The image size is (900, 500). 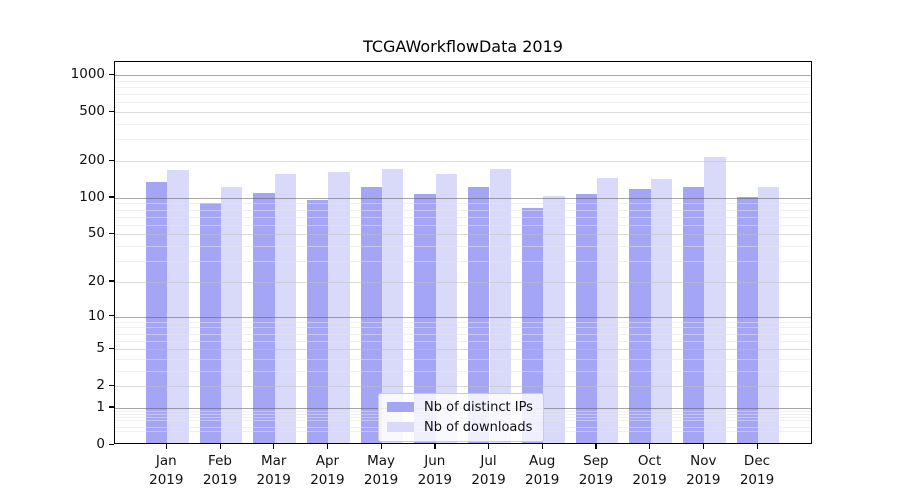 I want to click on x-tick-label: Jul 2019, so click(x=488, y=470).